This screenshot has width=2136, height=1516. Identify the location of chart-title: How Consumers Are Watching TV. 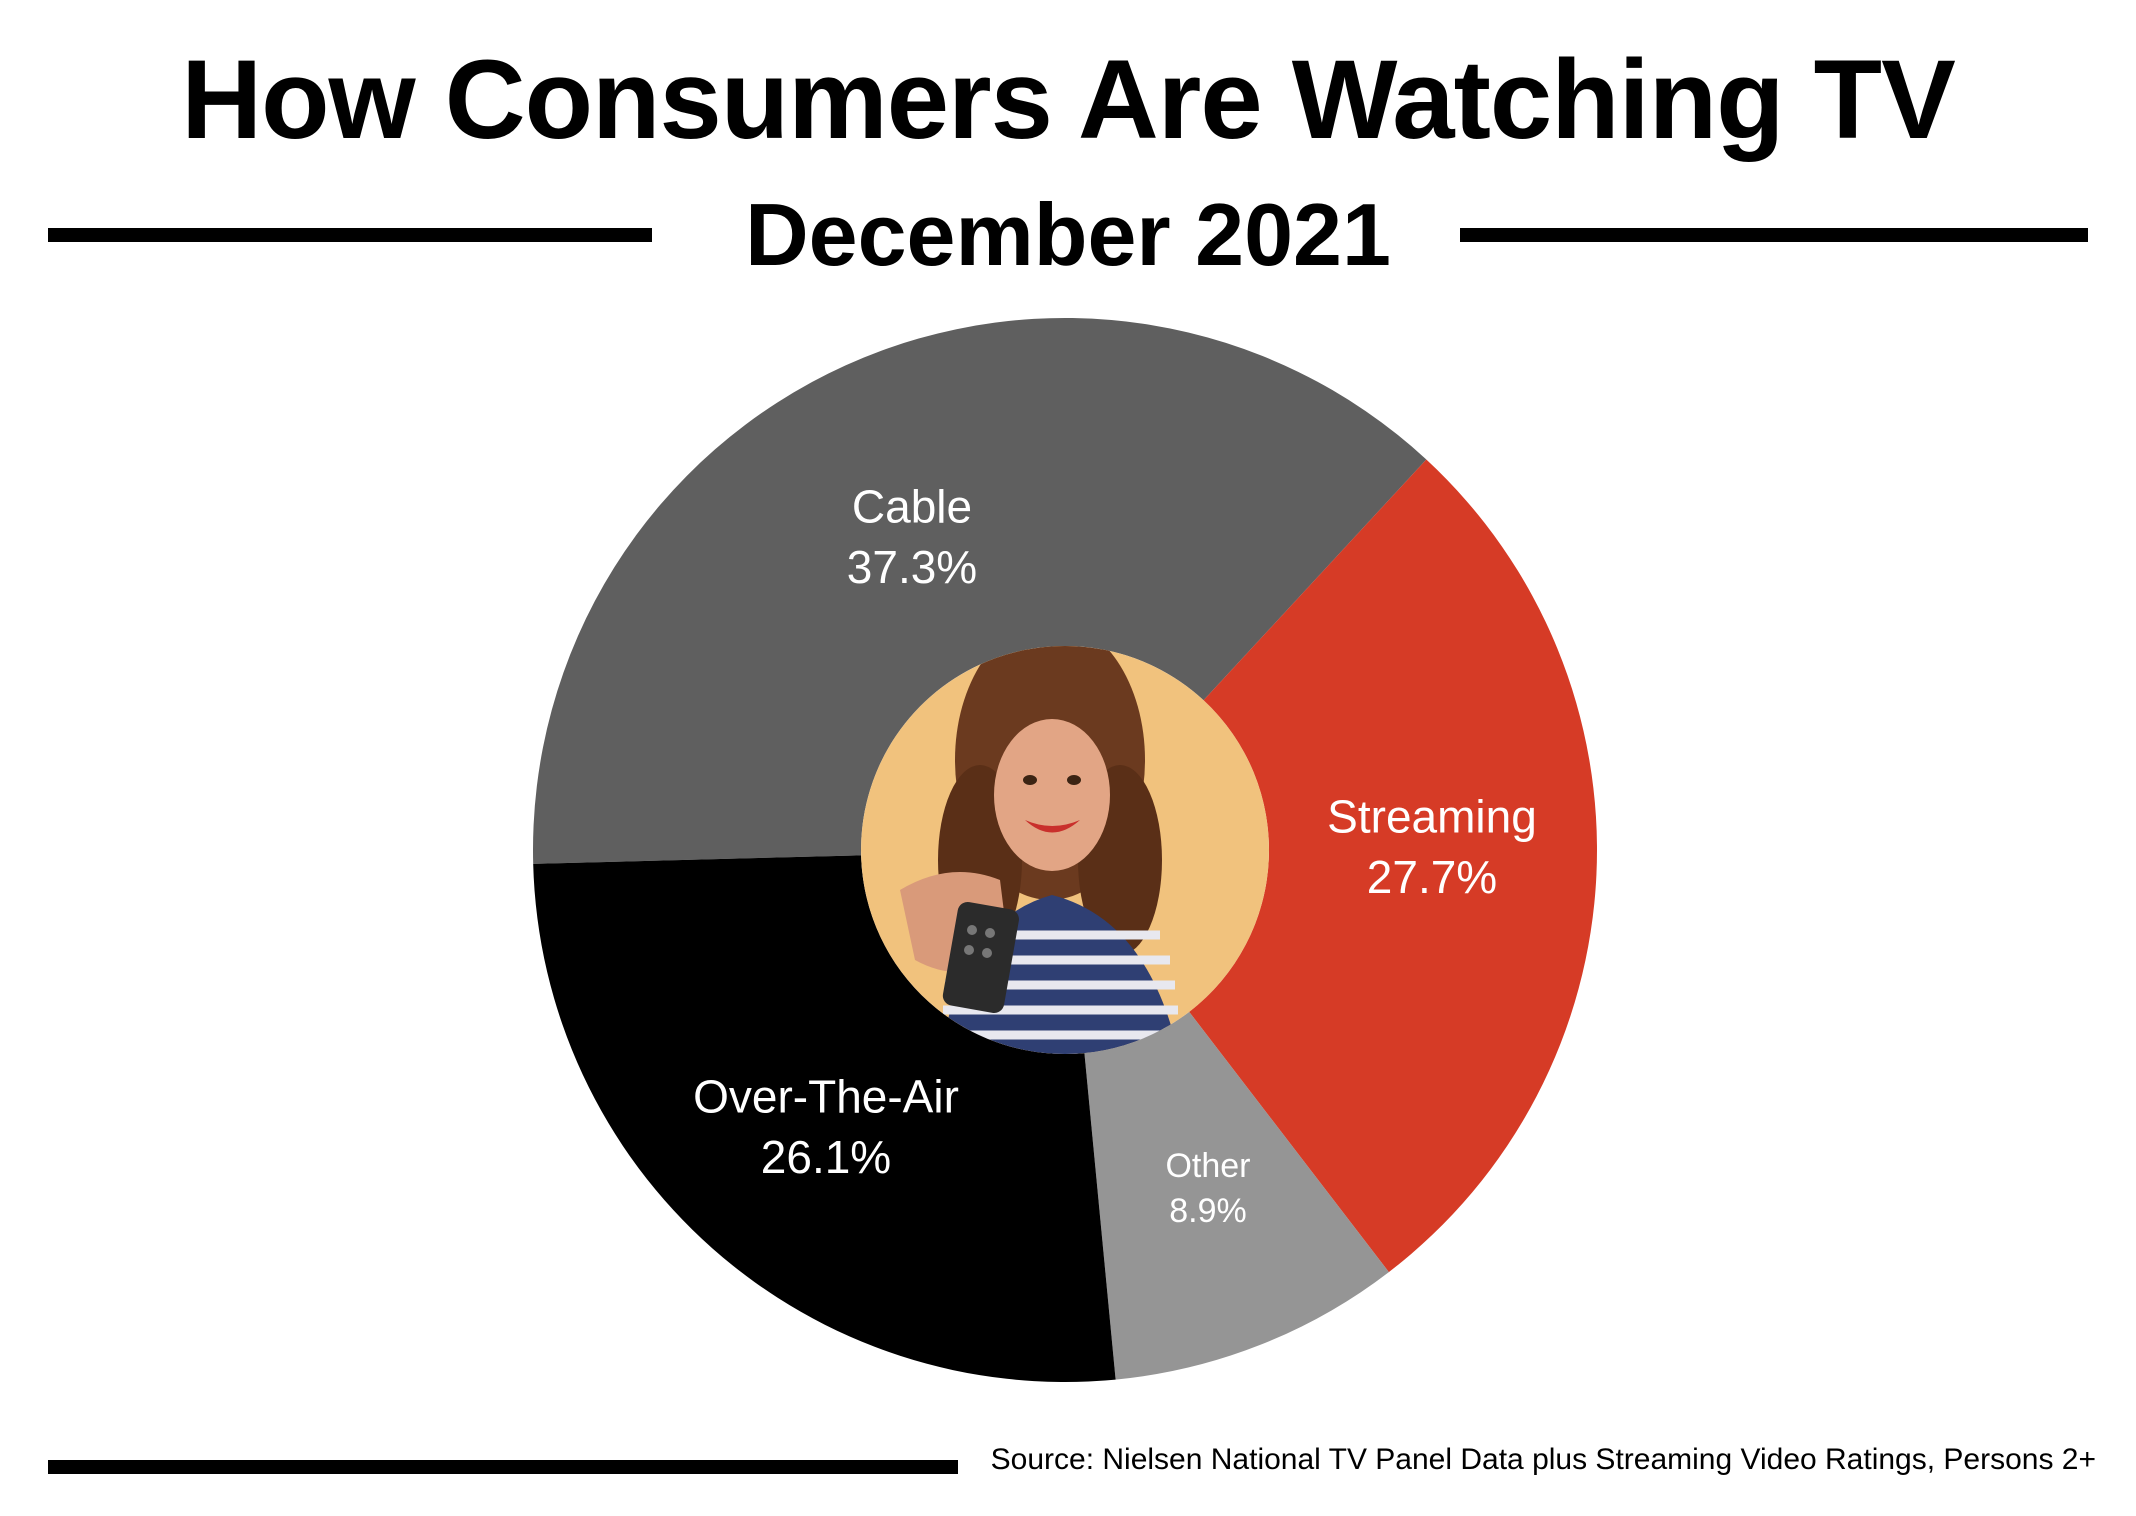
(1068, 99).